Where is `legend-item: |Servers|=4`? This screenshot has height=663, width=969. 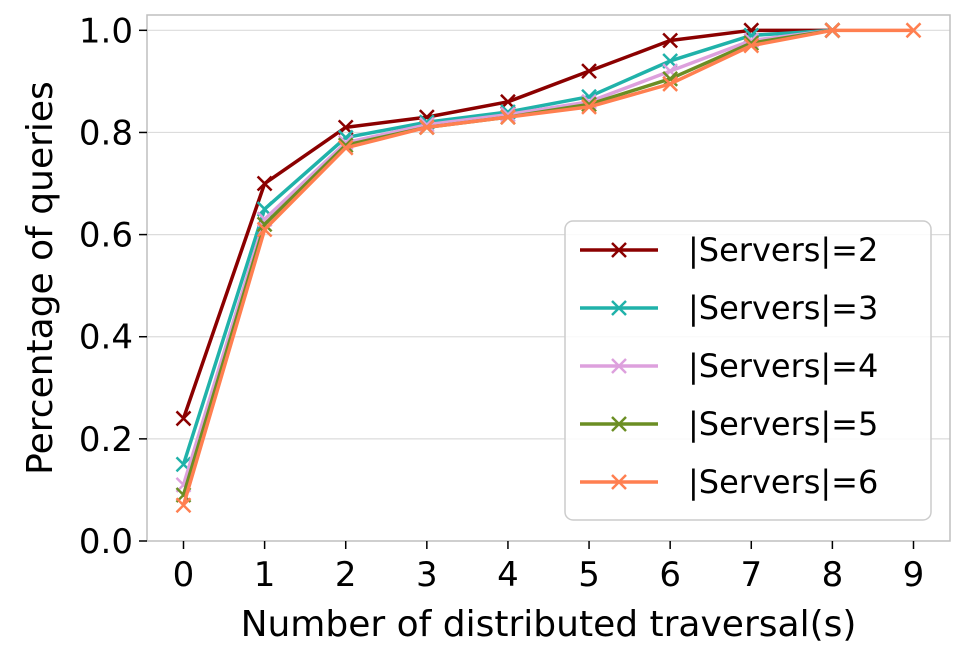
legend-item: |Servers|=4 is located at coordinates (729, 366).